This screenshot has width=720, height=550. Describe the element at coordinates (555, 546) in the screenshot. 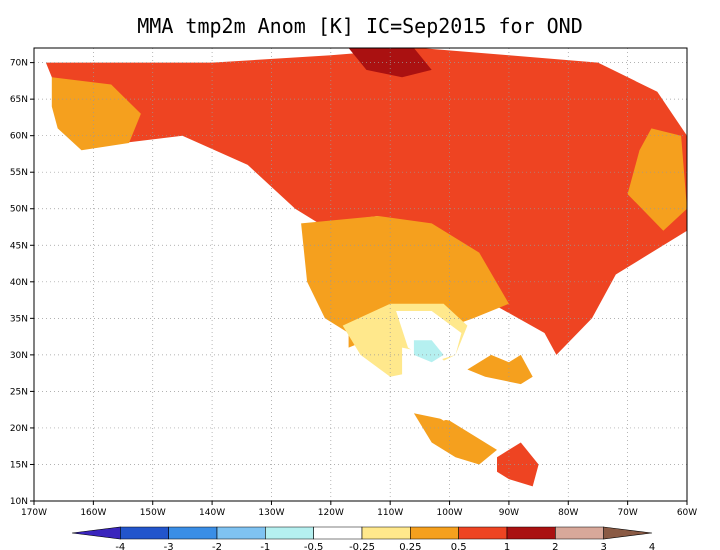

I see `colorbar-label: 2` at that location.